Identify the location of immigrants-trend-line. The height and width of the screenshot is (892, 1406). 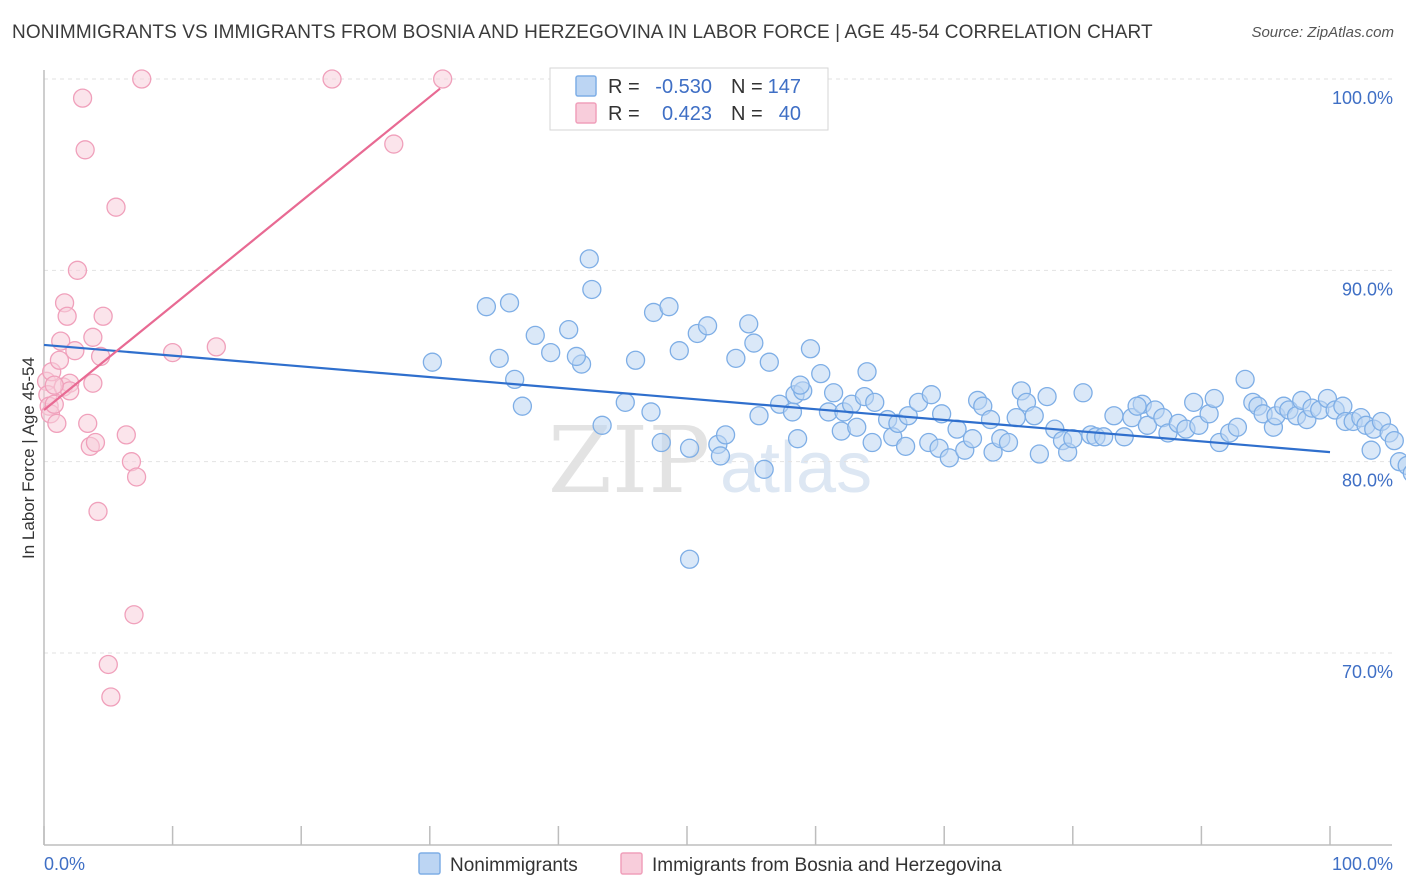
(242, 249).